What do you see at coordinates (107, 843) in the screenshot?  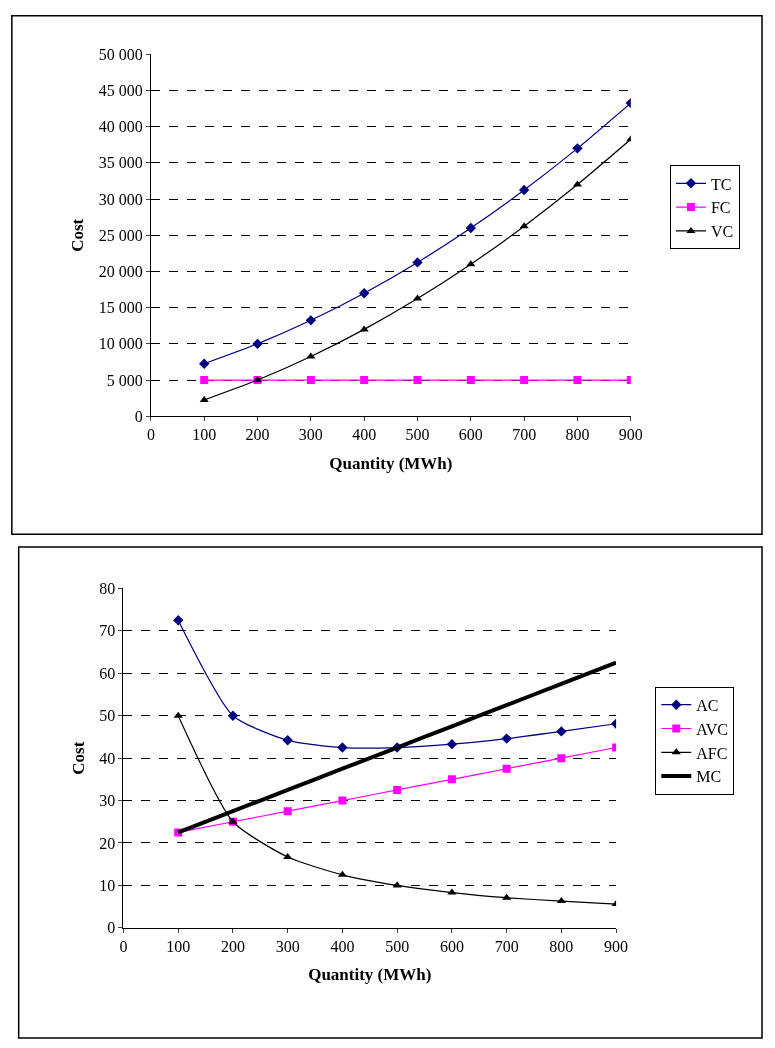 I see `y-tick-label: 20` at bounding box center [107, 843].